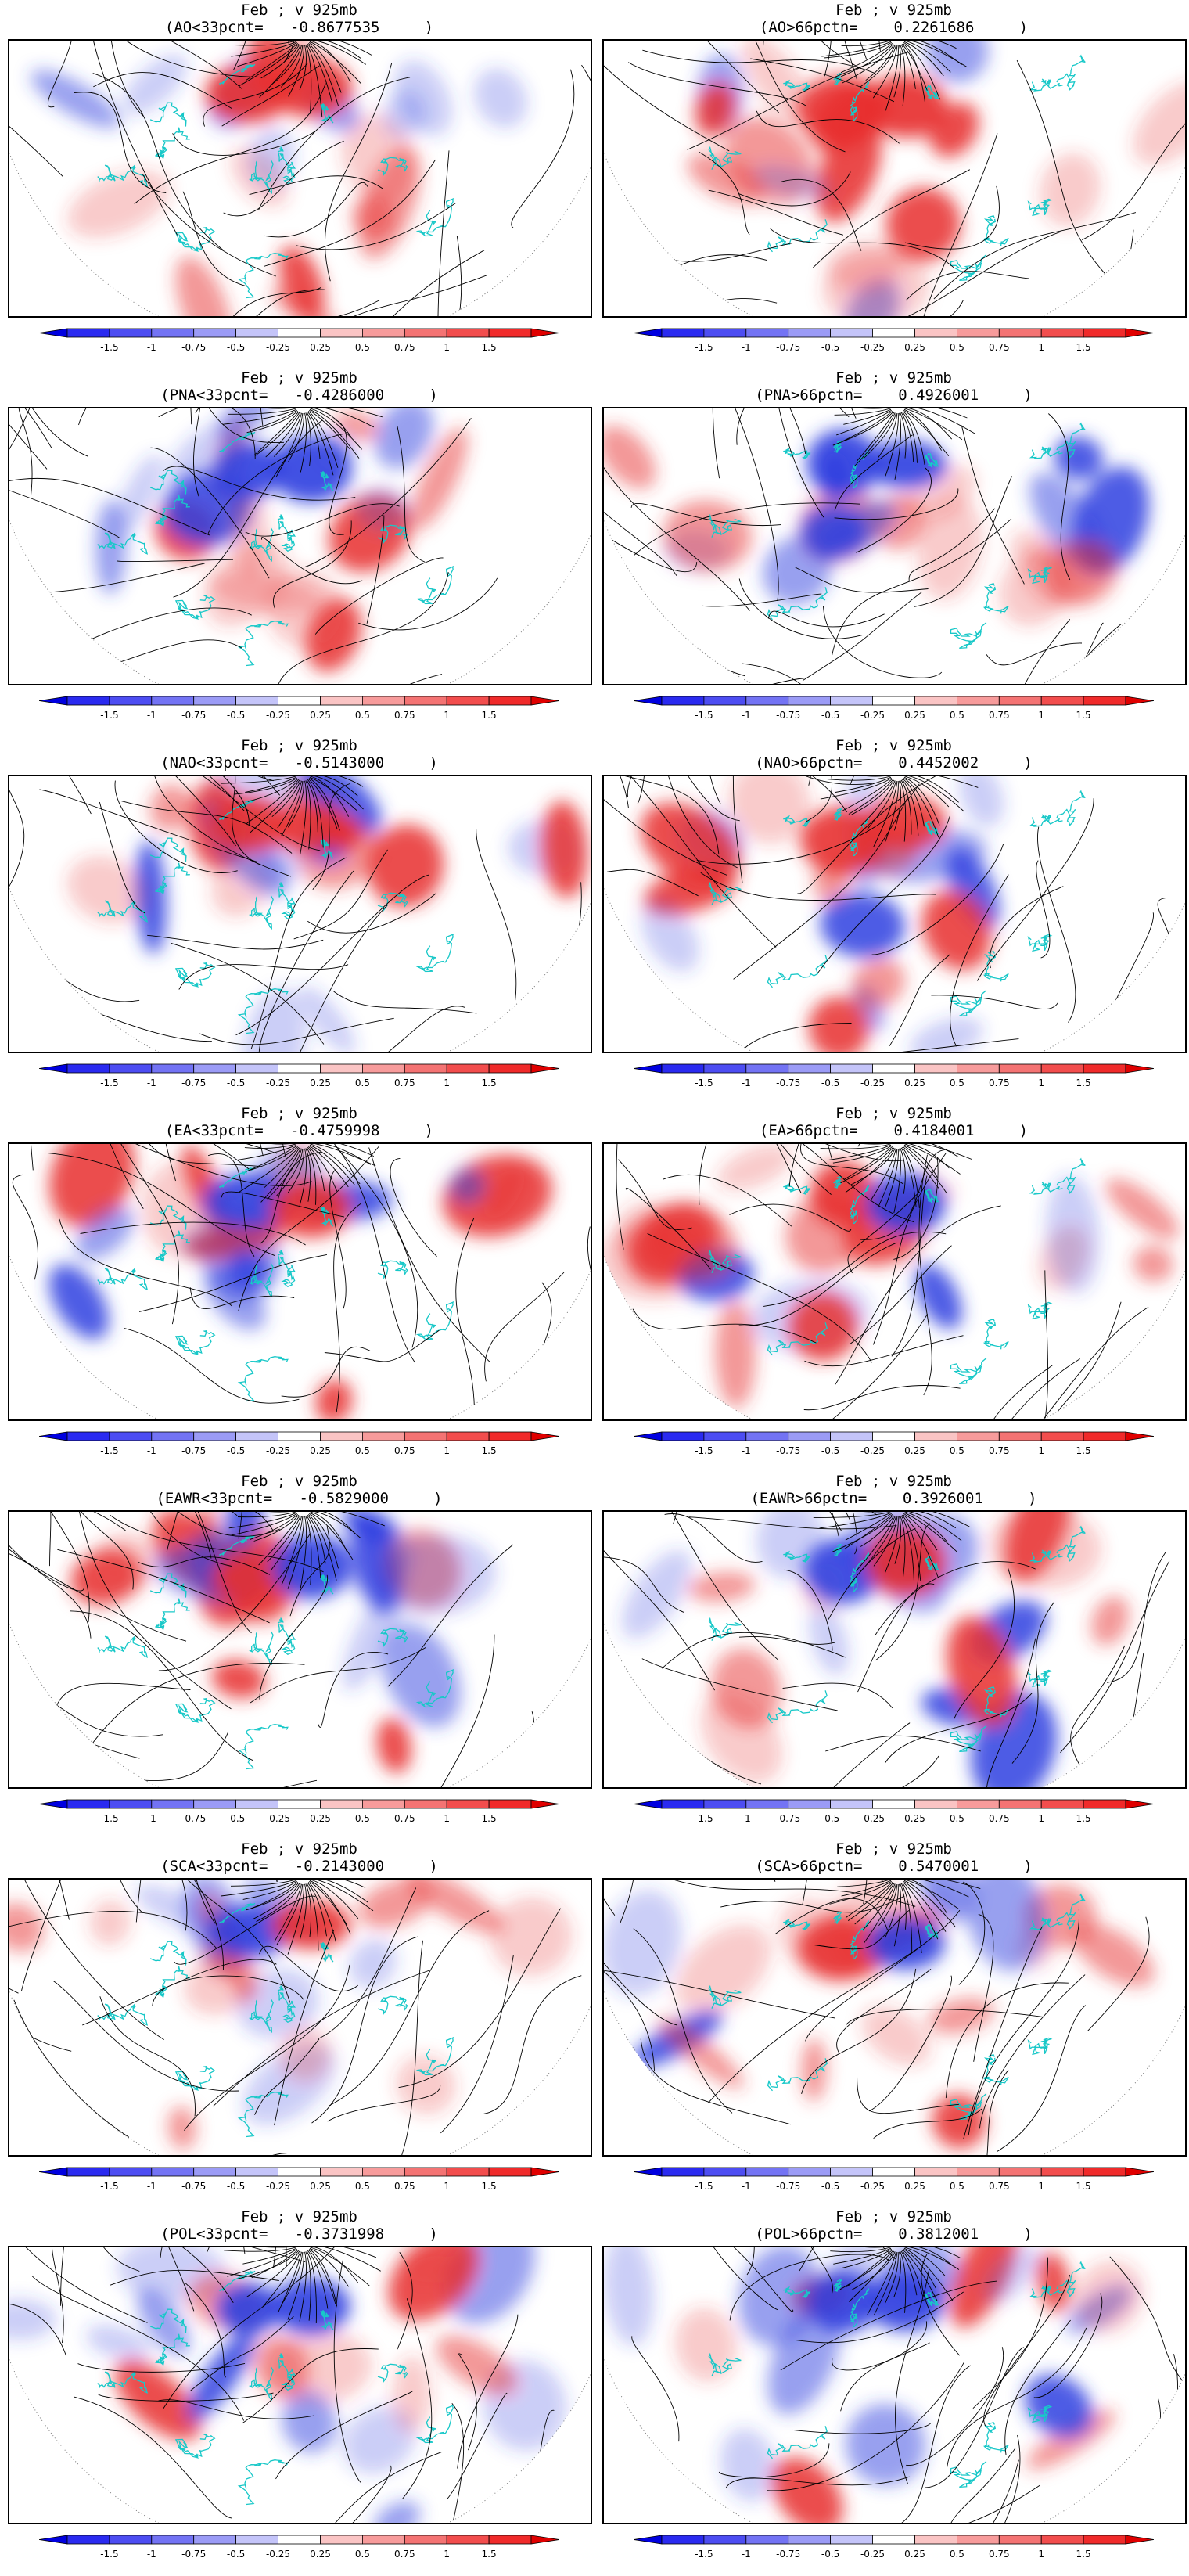  What do you see at coordinates (278, 1083) in the screenshot?
I see `colorbar-tick-label: -0.25` at bounding box center [278, 1083].